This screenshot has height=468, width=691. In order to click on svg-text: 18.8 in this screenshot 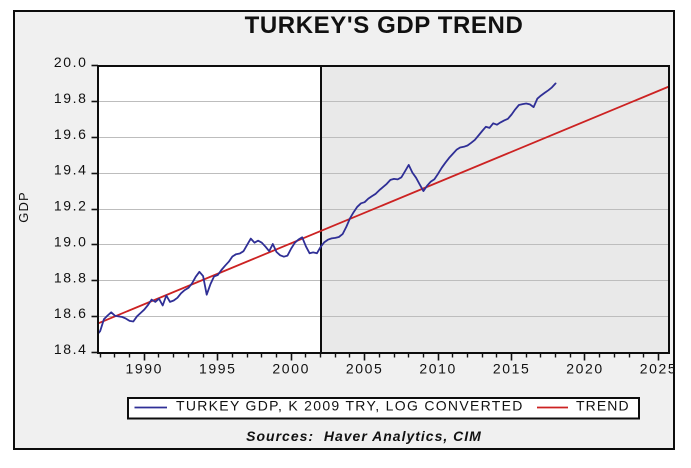, I will do `click(71, 277)`.